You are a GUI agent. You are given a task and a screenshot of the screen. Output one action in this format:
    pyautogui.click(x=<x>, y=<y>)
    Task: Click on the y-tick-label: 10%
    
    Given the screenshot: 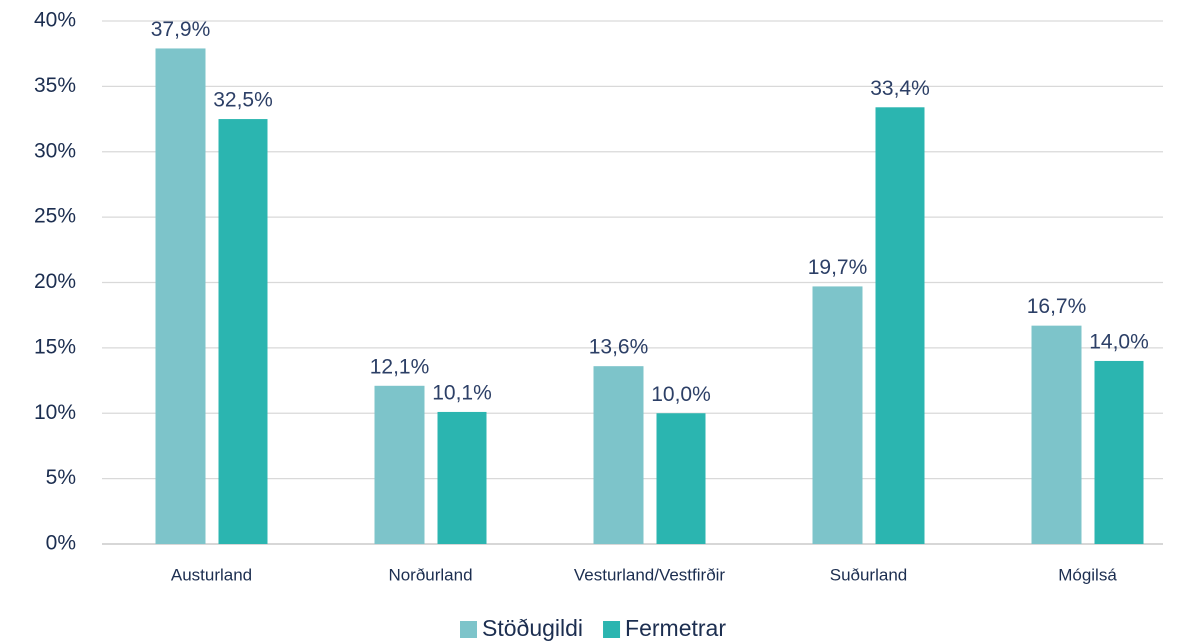 What is the action you would take?
    pyautogui.click(x=55, y=412)
    